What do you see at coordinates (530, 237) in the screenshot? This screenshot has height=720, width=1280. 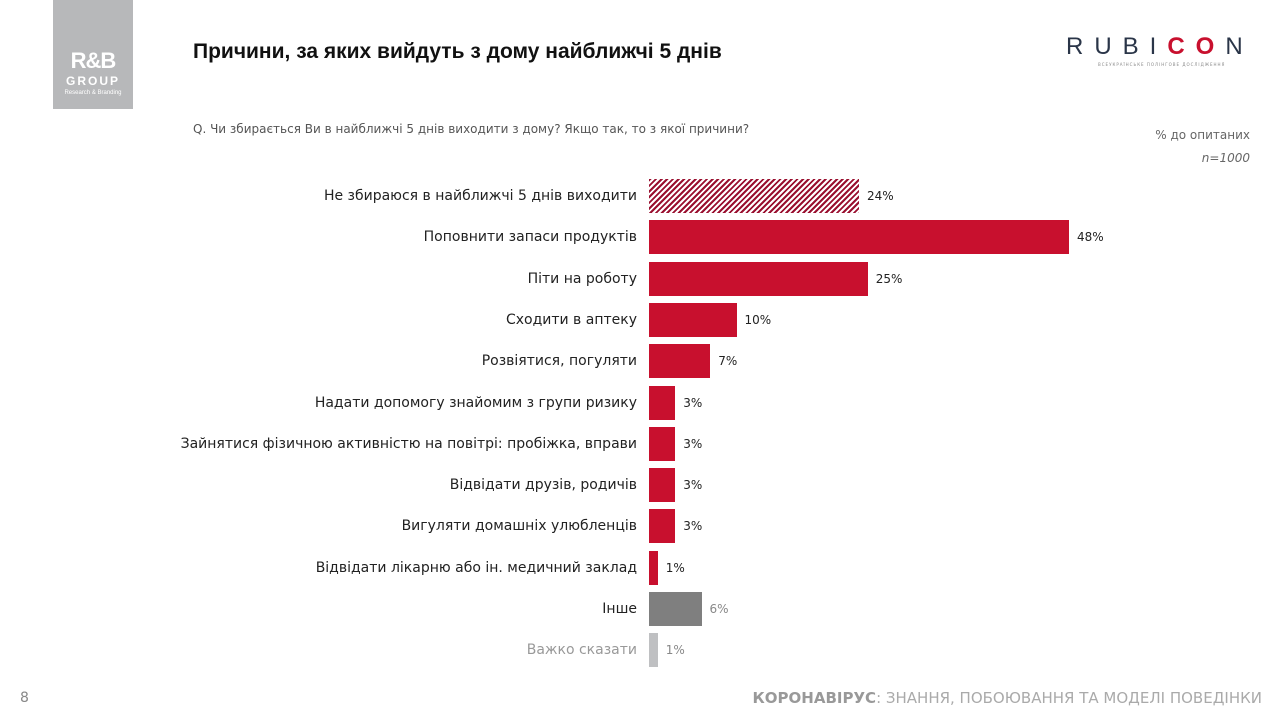 I see `category-label: Поповнити запаси продуктів` at bounding box center [530, 237].